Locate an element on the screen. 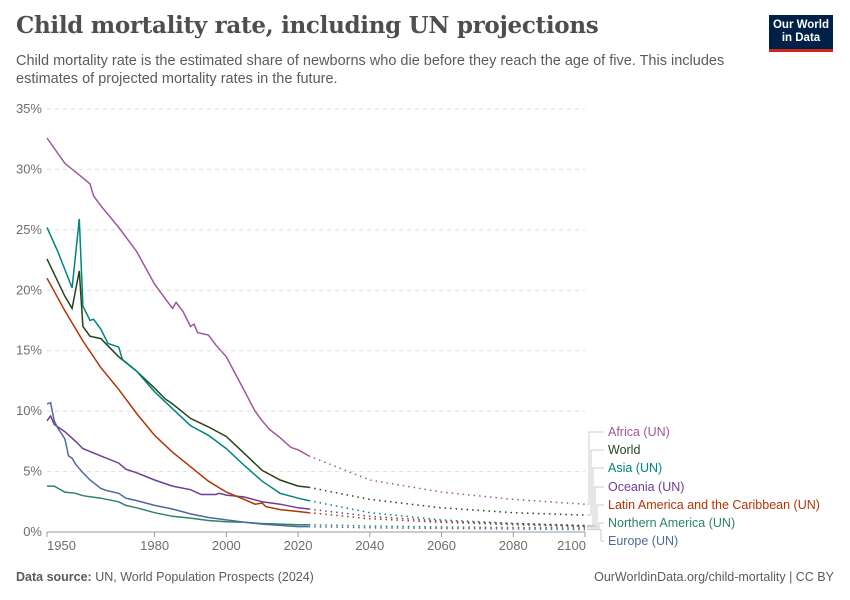 The width and height of the screenshot is (850, 600). series-label: World is located at coordinates (624, 450).